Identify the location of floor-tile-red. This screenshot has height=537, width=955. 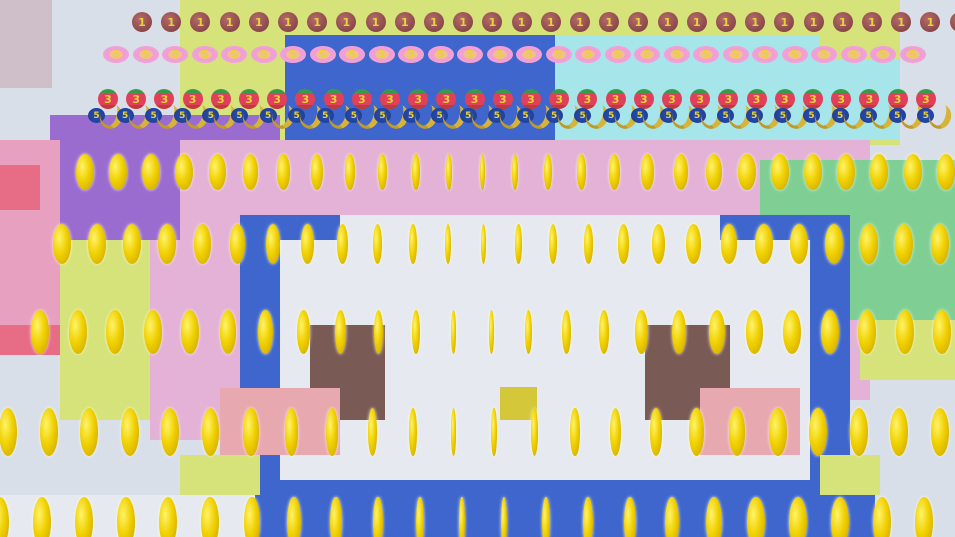
(30, 340).